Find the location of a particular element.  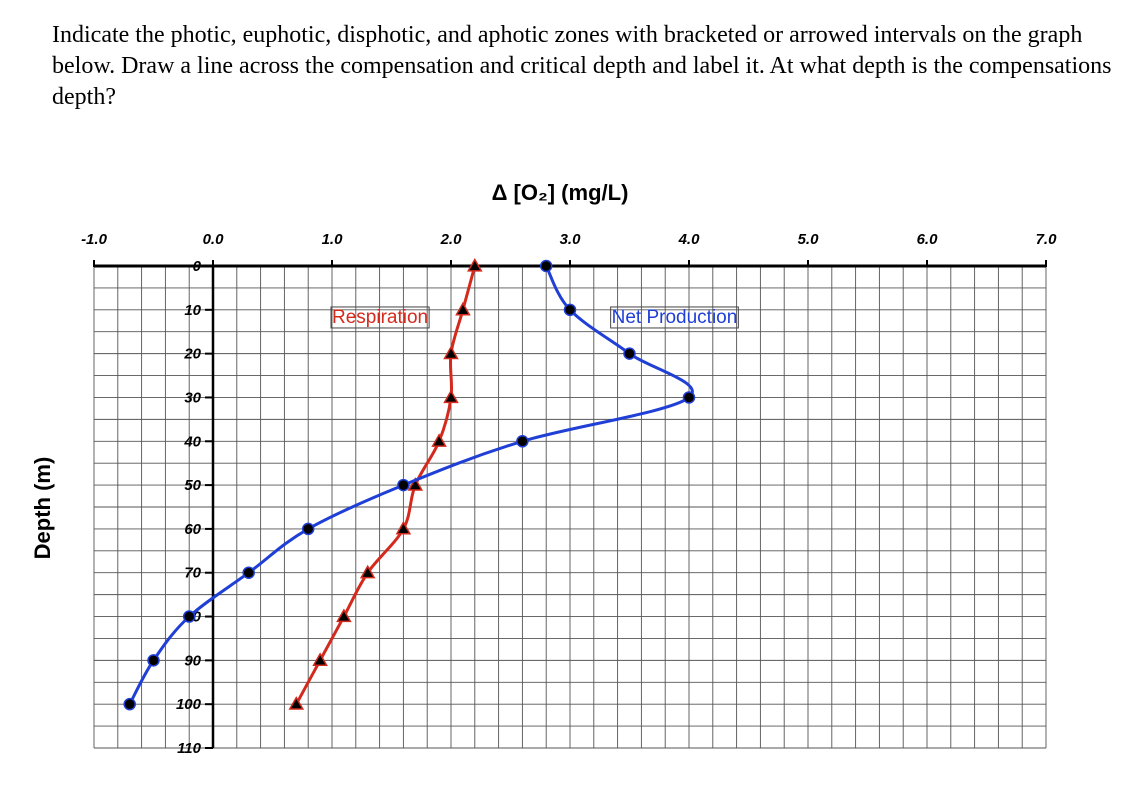

x-tick-label: 1.0 is located at coordinates (333, 239).